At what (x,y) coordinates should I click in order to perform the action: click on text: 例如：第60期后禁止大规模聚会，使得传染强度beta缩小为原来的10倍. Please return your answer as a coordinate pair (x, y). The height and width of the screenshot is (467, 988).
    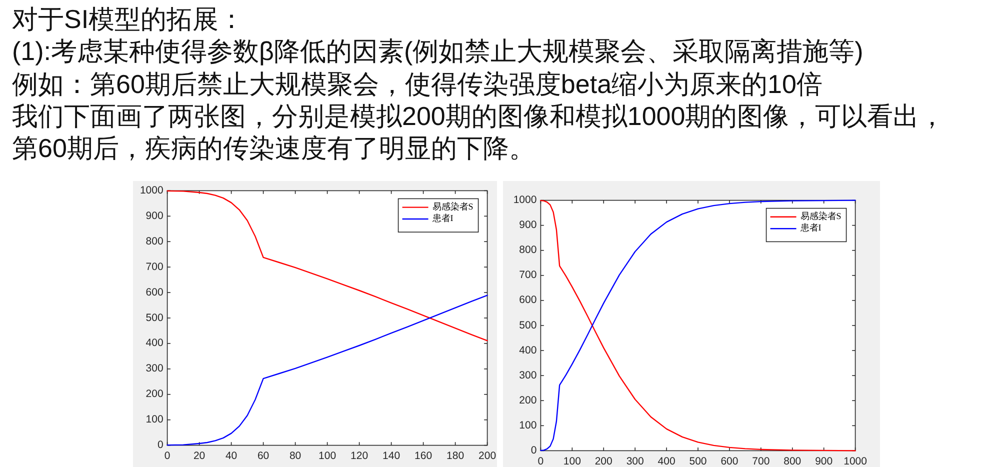
    Looking at the image, I should click on (417, 83).